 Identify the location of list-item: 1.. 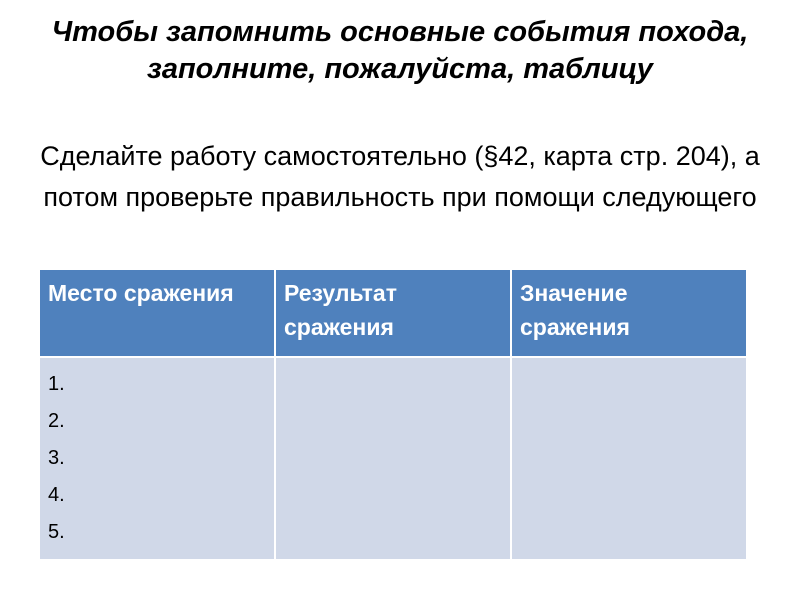
(56, 384).